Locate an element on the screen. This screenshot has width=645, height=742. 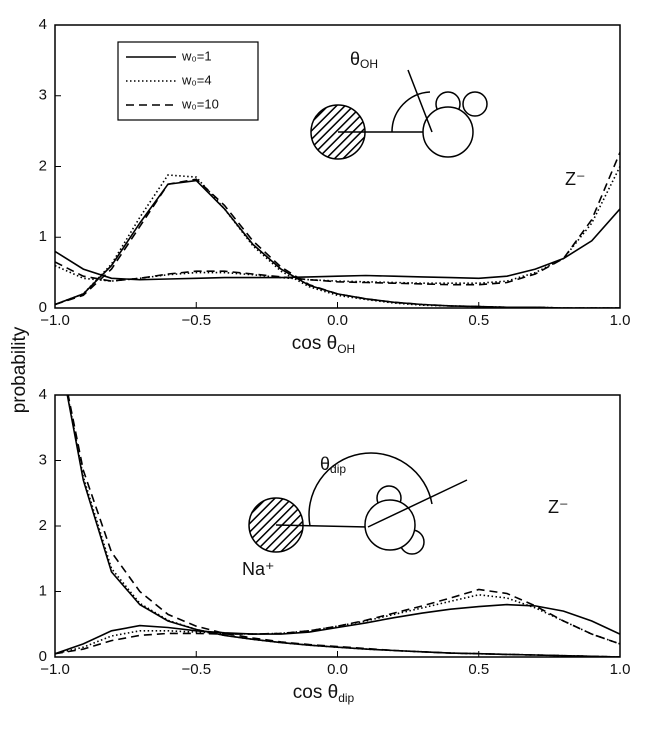
x-axis-label: cos θdip is located at coordinates (324, 693).